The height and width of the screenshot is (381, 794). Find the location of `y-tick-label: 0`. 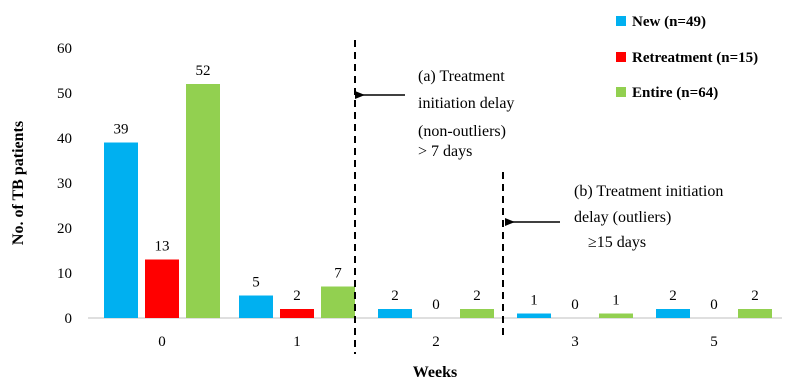

y-tick-label: 0 is located at coordinates (69, 319).